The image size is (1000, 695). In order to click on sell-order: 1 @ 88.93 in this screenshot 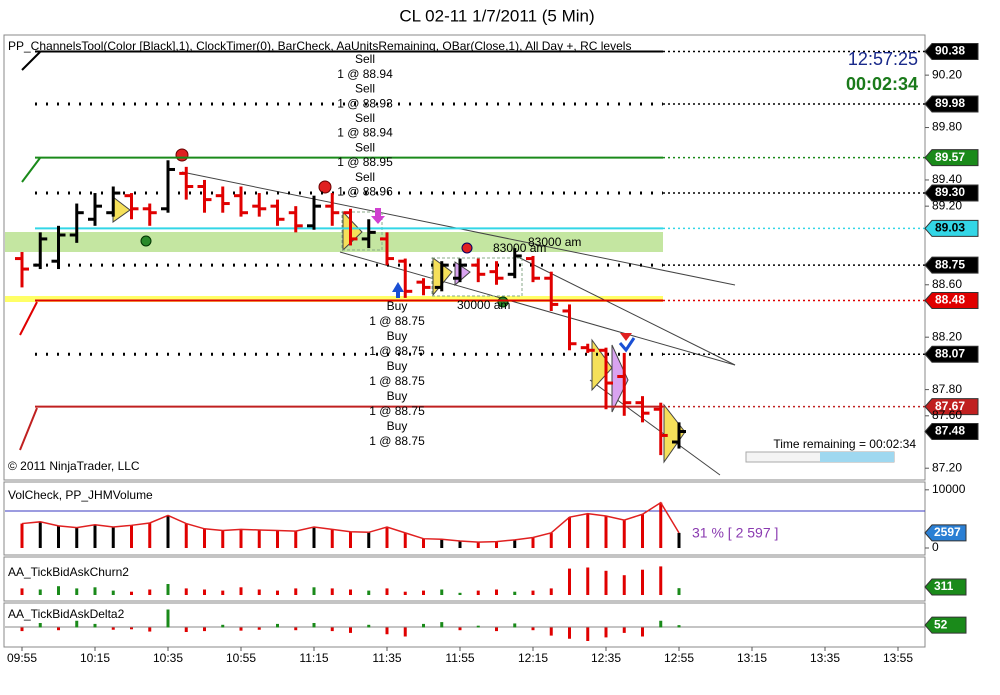, I will do `click(365, 103)`.